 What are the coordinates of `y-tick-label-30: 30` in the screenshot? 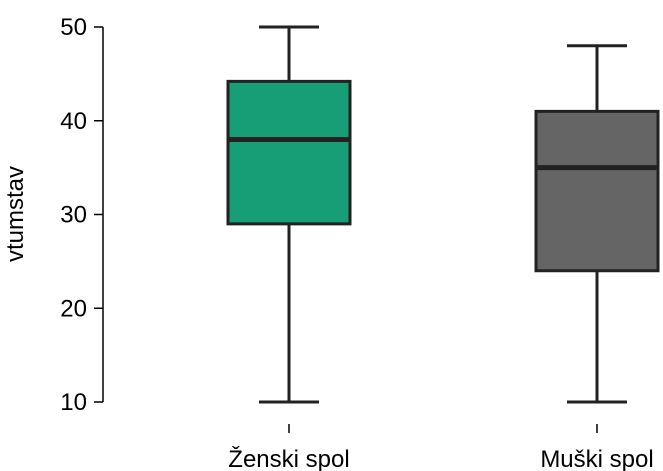 It's located at (73, 215).